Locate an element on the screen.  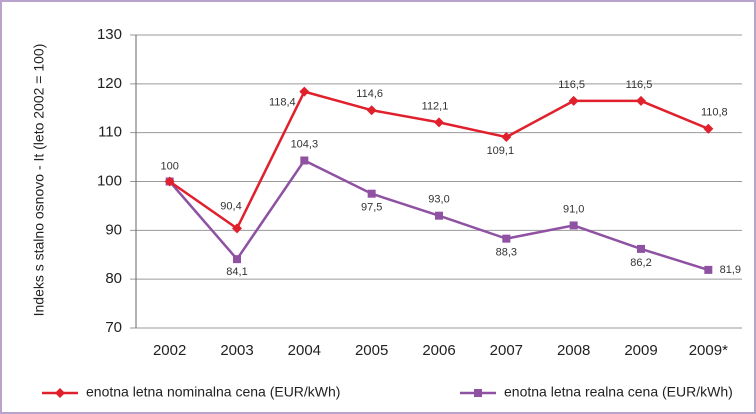
legend-label: enotna letna nominalna cena (EUR/kWh) is located at coordinates (213, 392).